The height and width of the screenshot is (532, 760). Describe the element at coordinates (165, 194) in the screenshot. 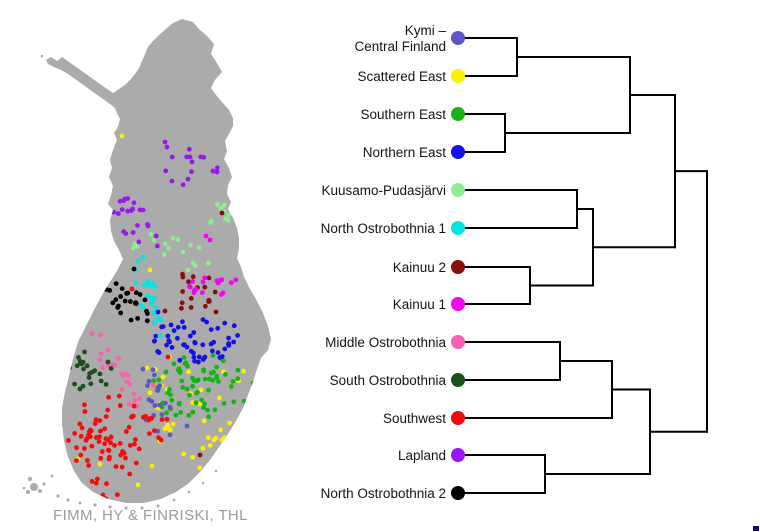

I see `map-dots-lapland` at that location.